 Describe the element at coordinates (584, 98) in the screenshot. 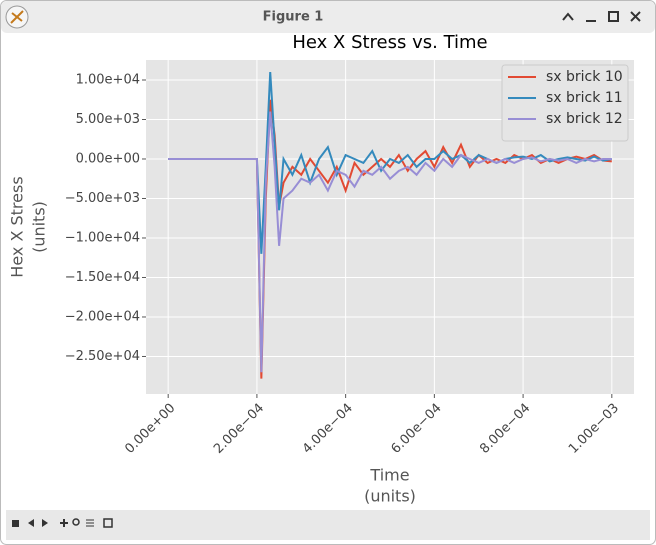

I see `legend-label: sx brick 11` at that location.